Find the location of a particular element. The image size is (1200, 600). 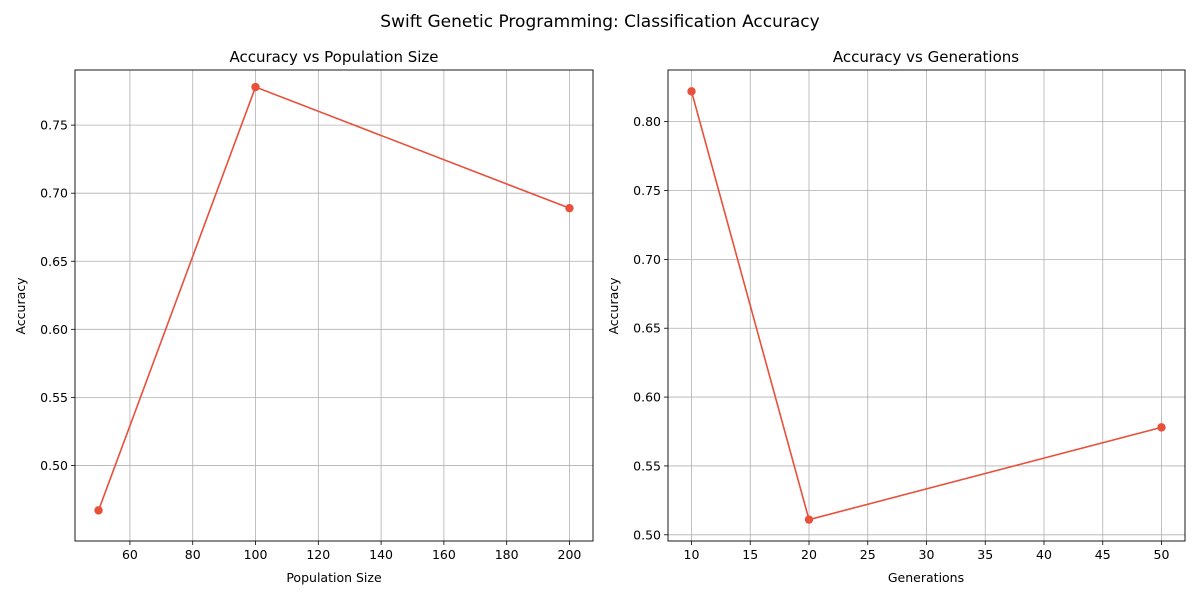

x-tick-label: 45 is located at coordinates (1103, 554).